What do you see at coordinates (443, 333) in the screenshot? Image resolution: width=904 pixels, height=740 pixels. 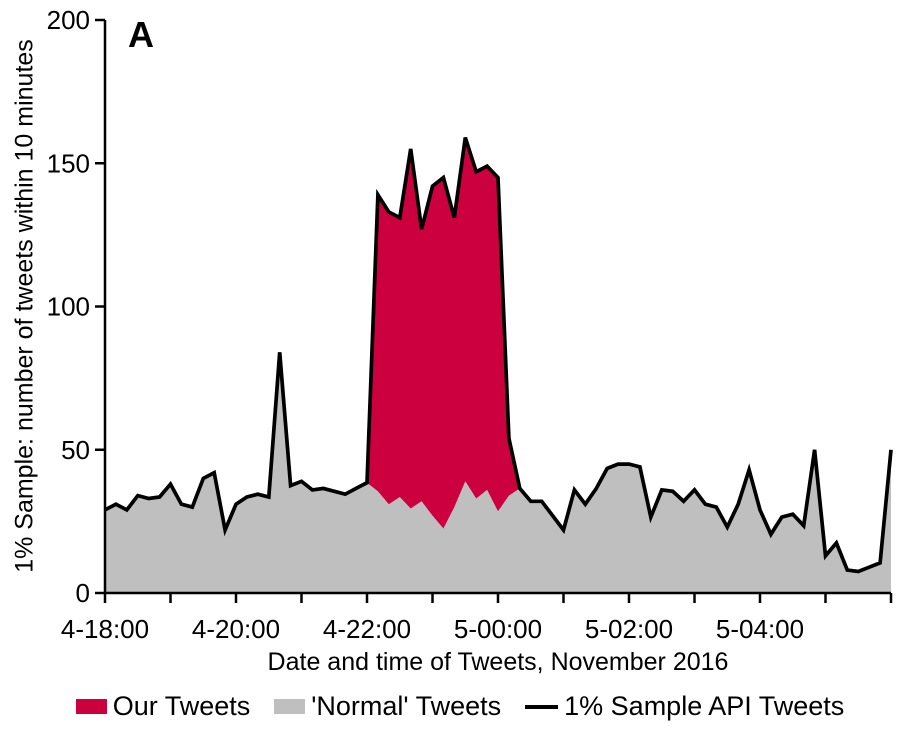 I see `our-tweets-area` at bounding box center [443, 333].